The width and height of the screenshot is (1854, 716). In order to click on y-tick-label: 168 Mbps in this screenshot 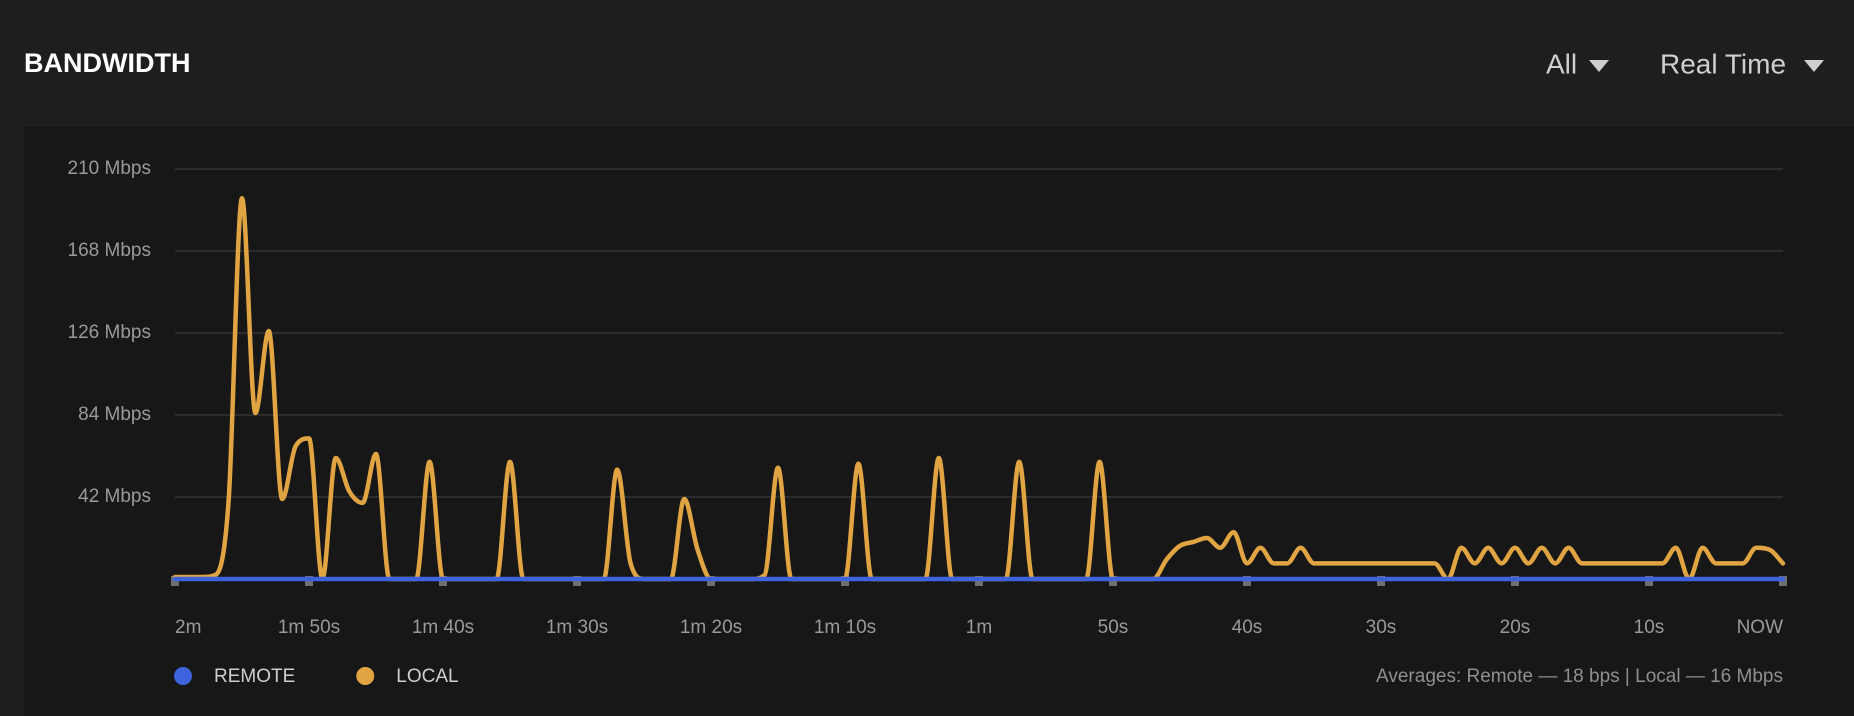, I will do `click(109, 250)`.